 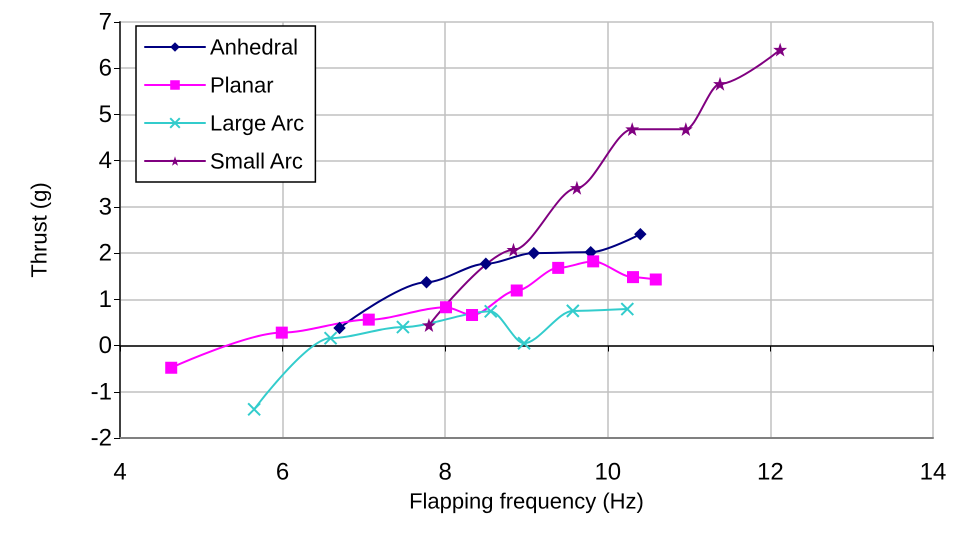 I want to click on x-tick-label: 12, so click(x=770, y=472).